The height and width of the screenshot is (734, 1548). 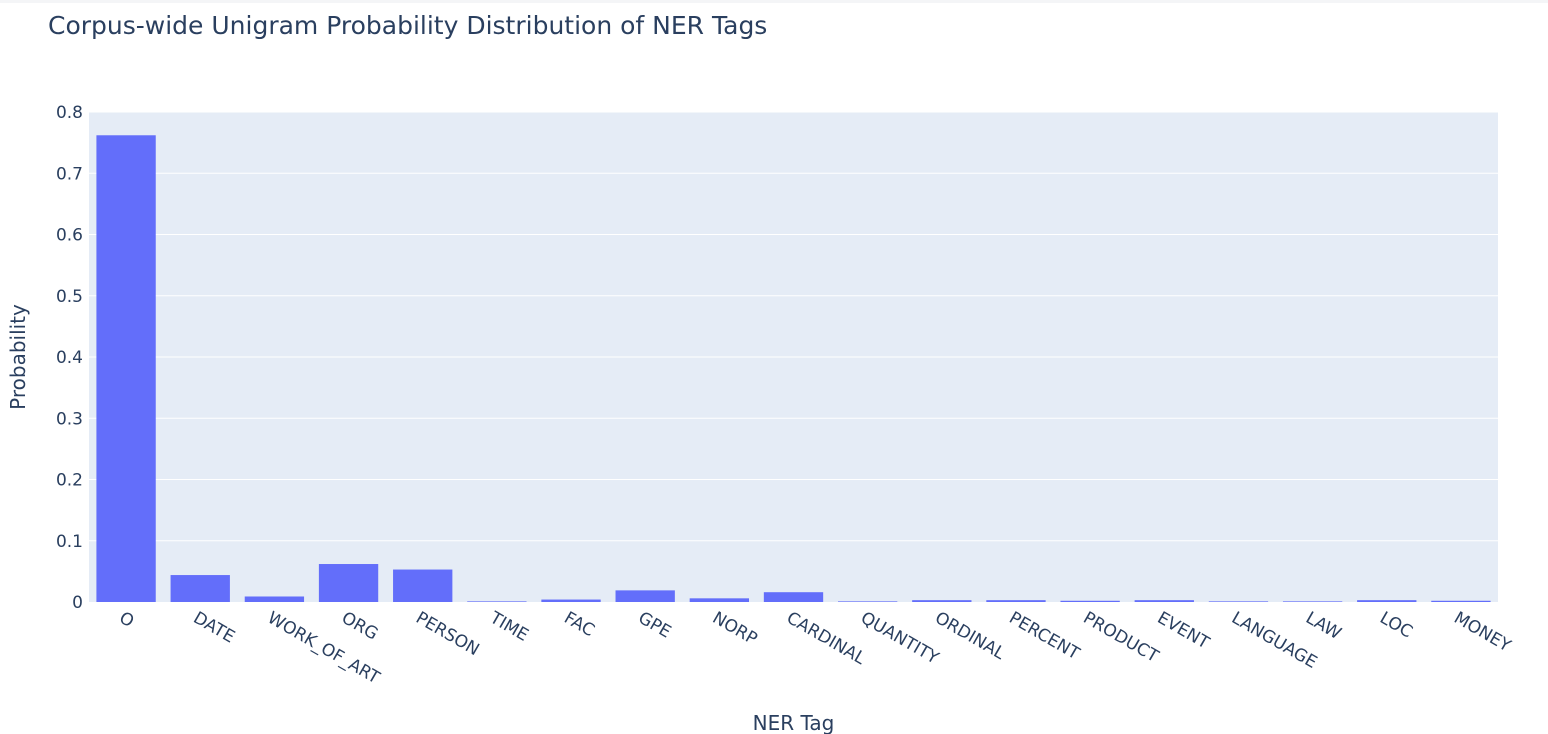 I want to click on x-tick-label: CARDINAL, so click(x=826, y=638).